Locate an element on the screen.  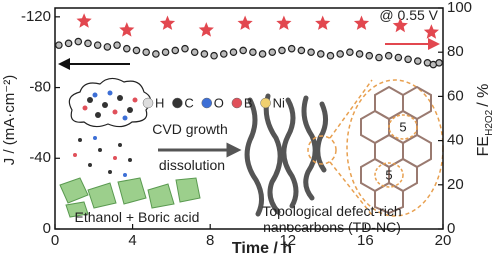
y2-tick-label: 100 is located at coordinates (459, 8).